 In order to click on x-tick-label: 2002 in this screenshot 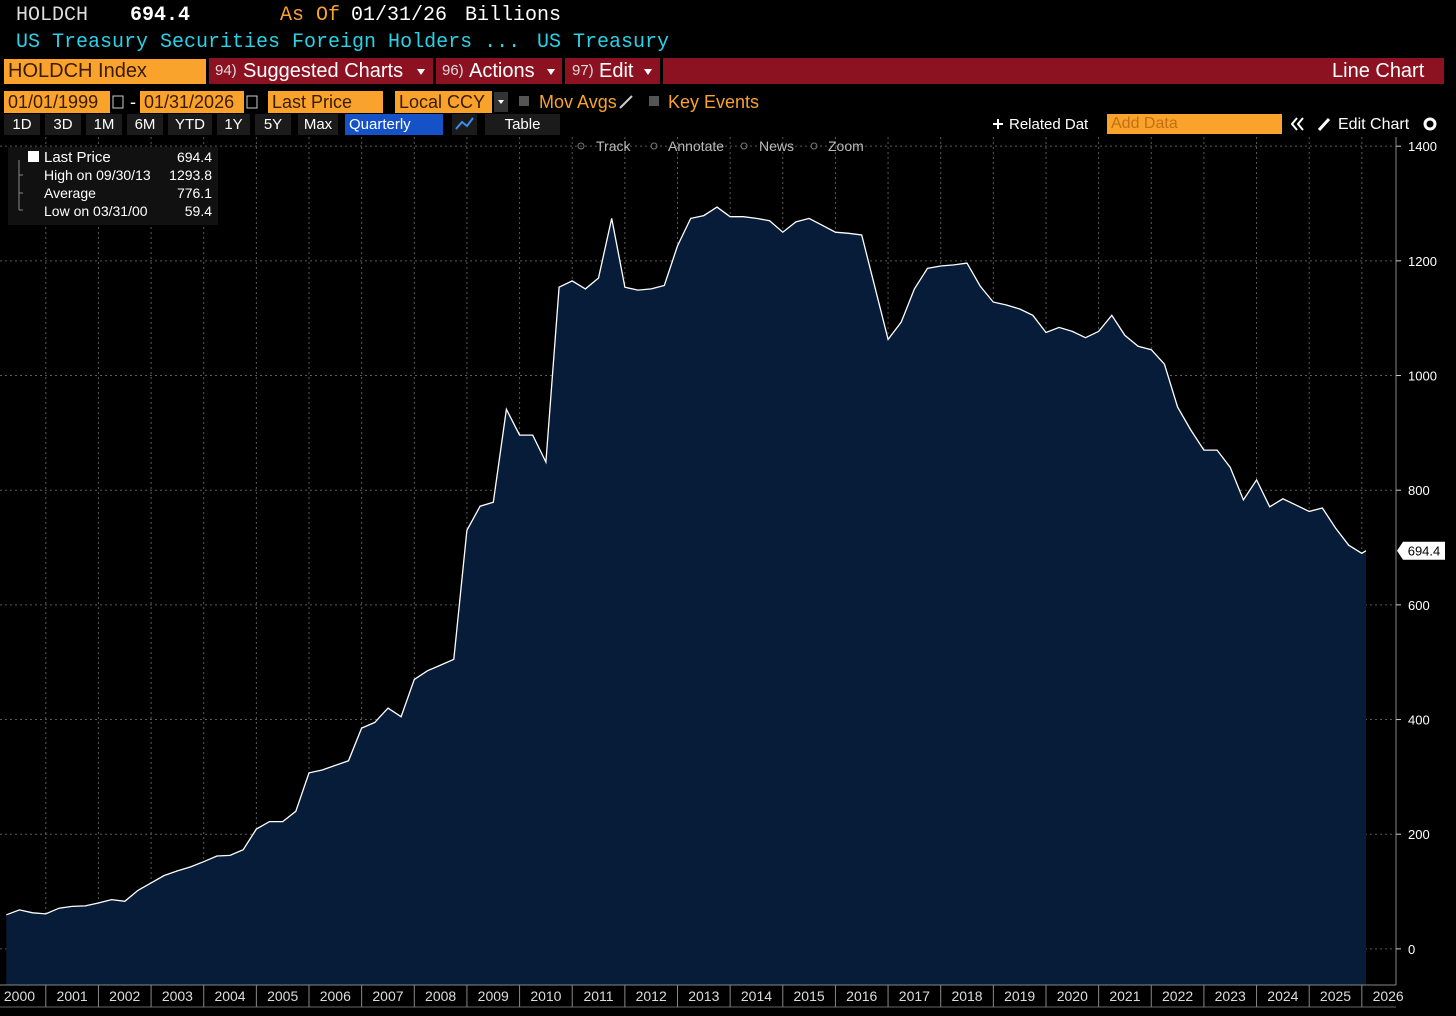, I will do `click(124, 996)`.